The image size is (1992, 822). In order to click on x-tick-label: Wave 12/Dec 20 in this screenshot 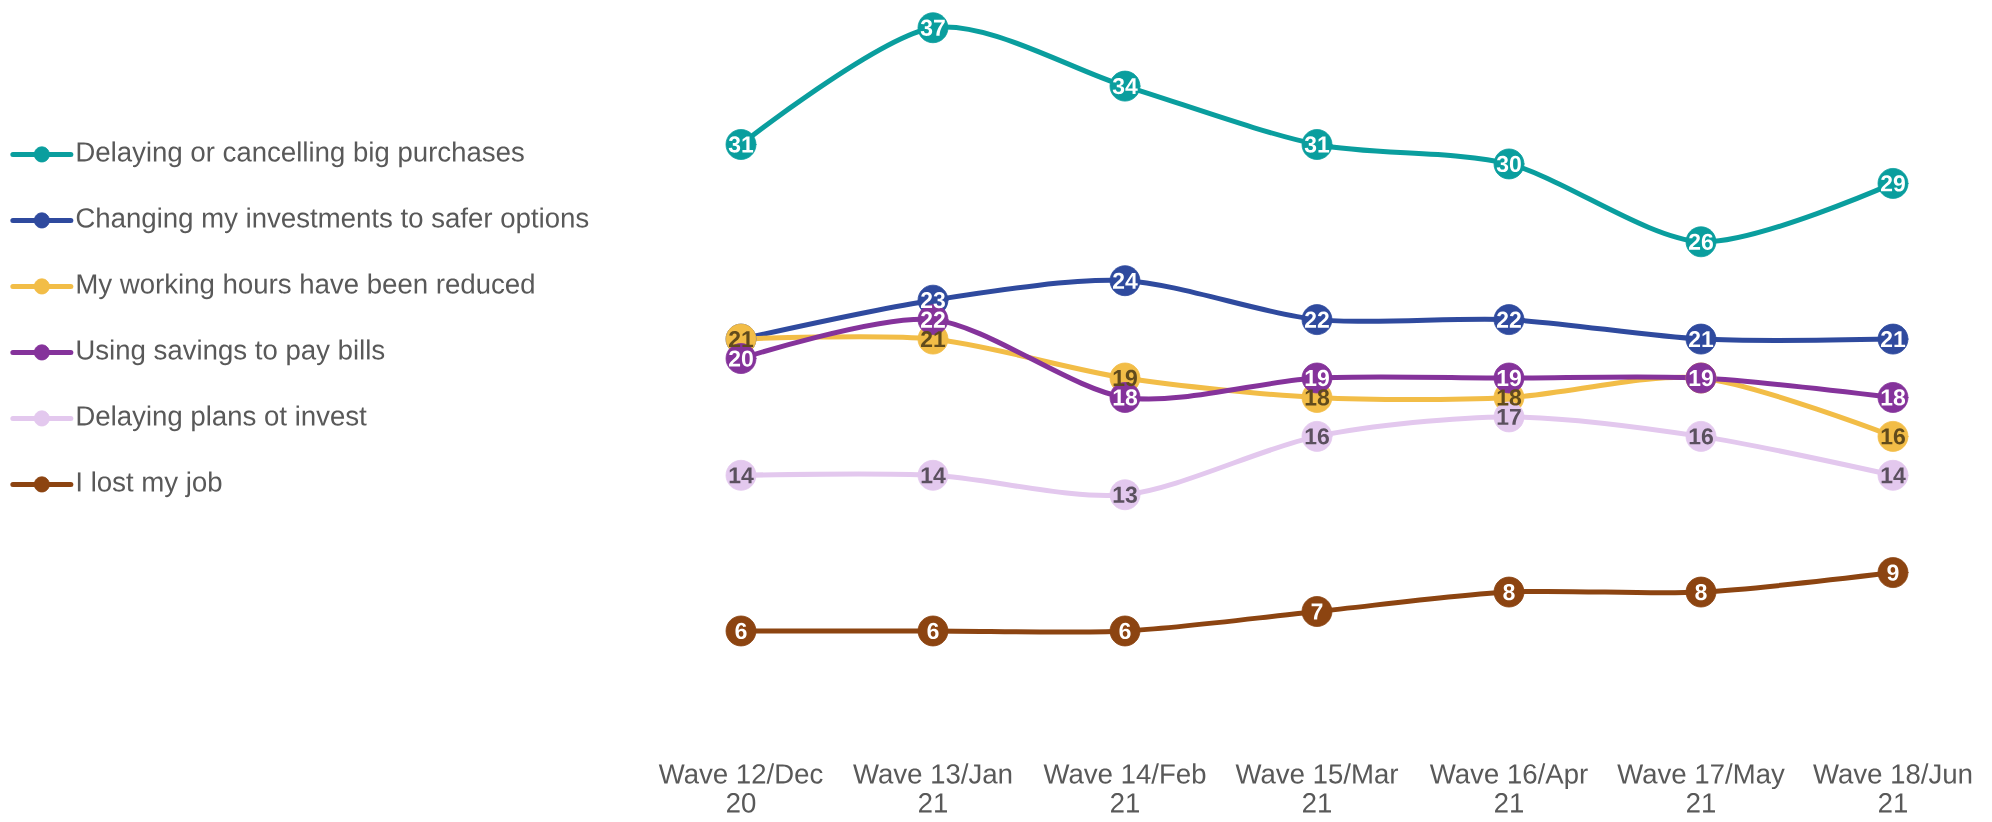, I will do `click(740, 788)`.